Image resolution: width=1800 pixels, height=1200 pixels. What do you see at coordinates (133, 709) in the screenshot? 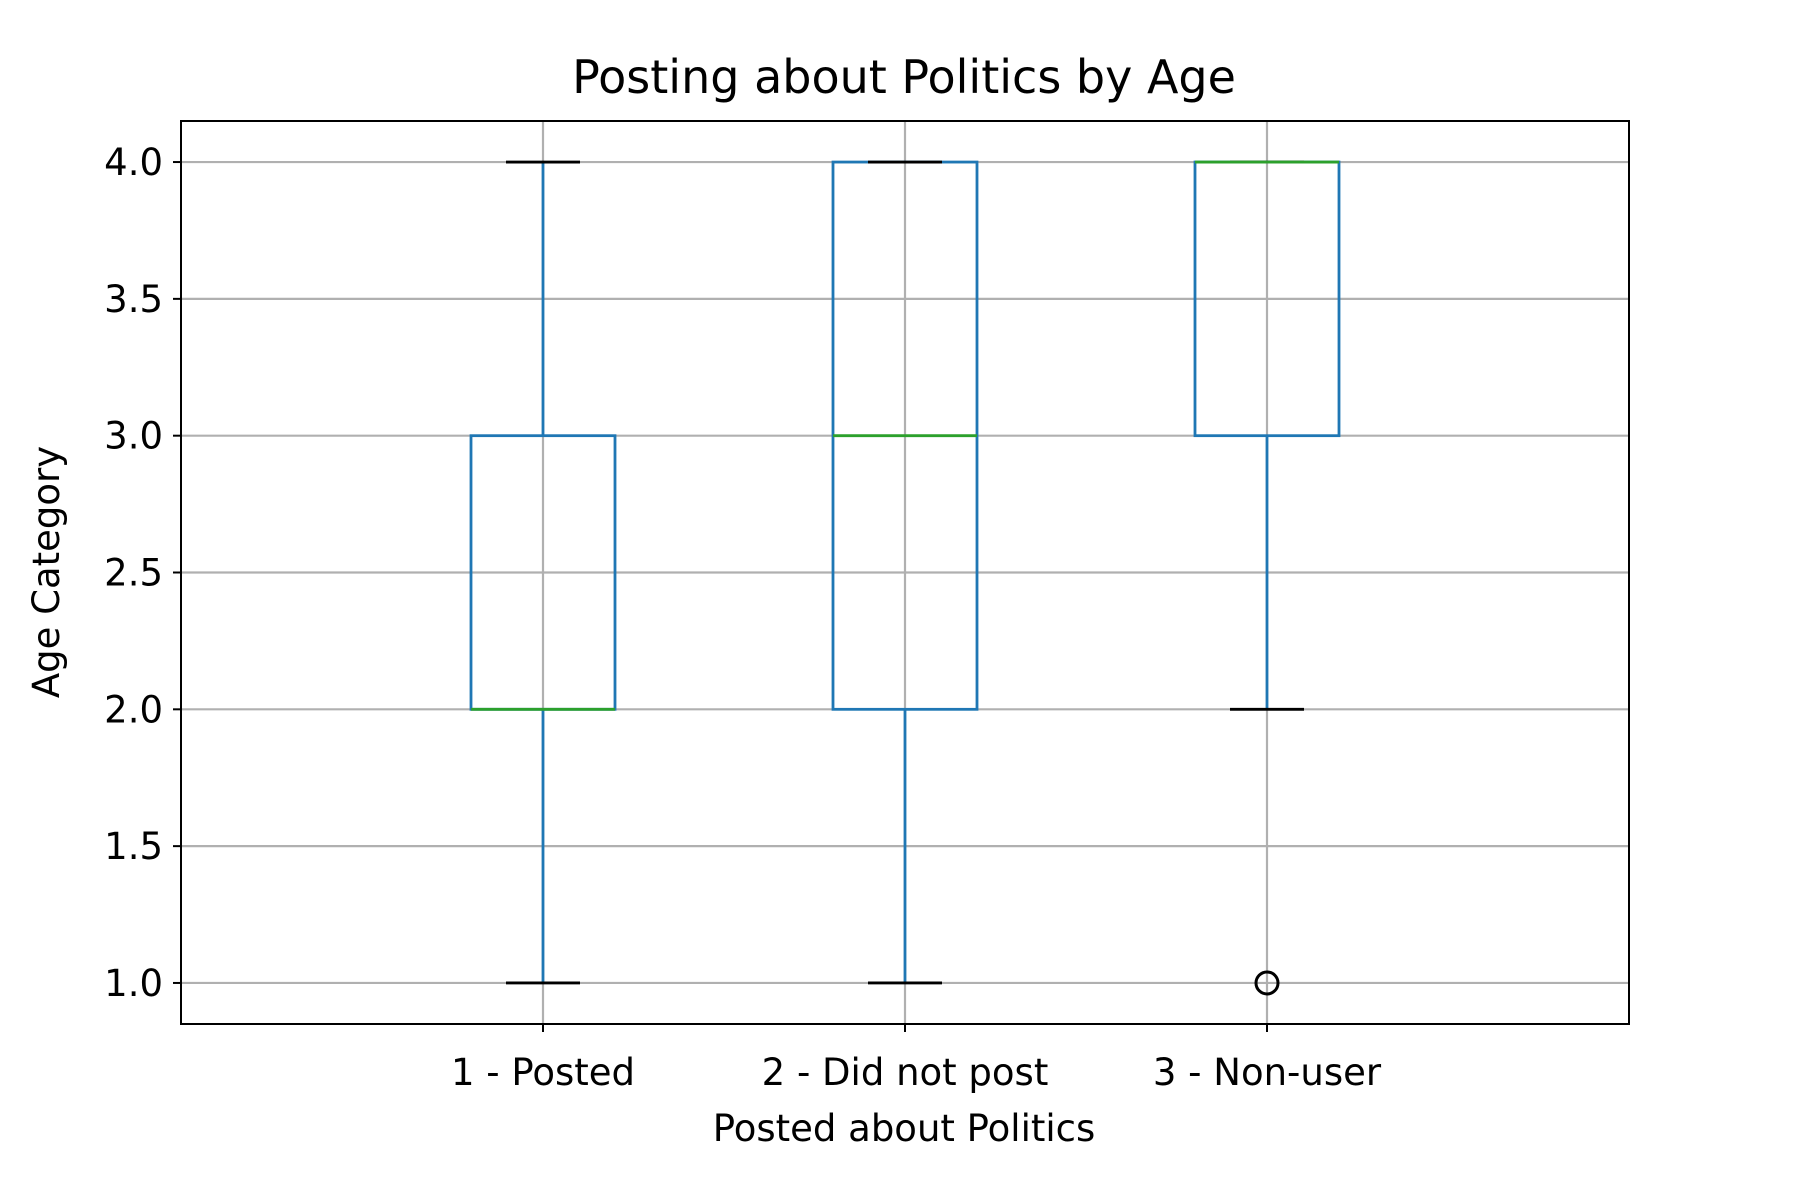
I see `y-tick-label: 2.0` at bounding box center [133, 709].